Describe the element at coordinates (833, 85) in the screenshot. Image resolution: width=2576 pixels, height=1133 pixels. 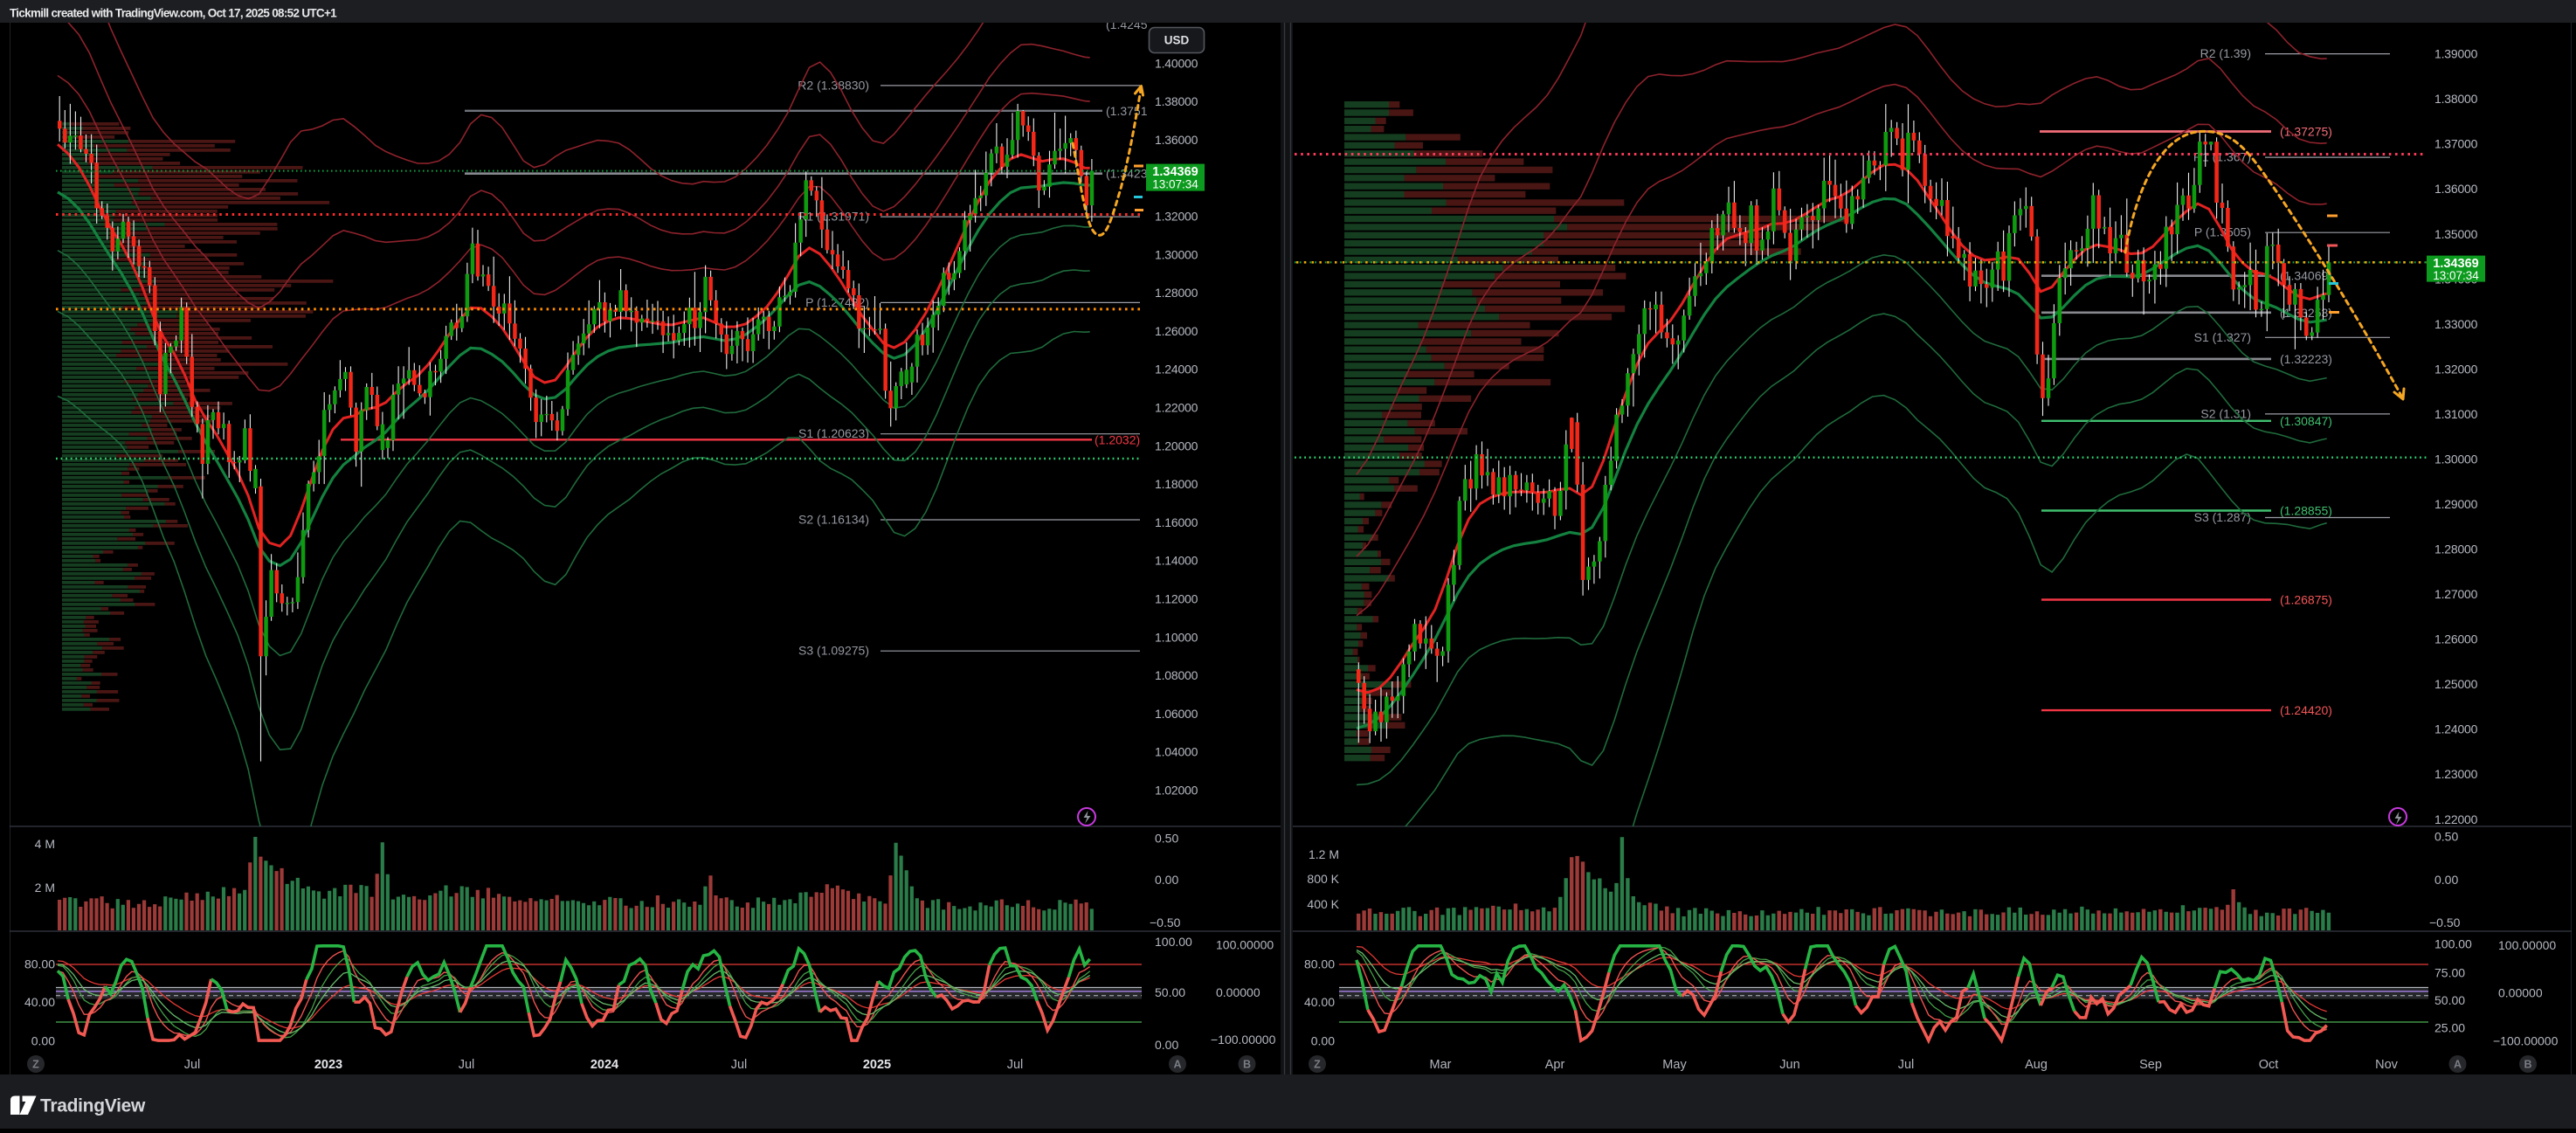
I see `svg-text: R2 (1.38830)` at that location.